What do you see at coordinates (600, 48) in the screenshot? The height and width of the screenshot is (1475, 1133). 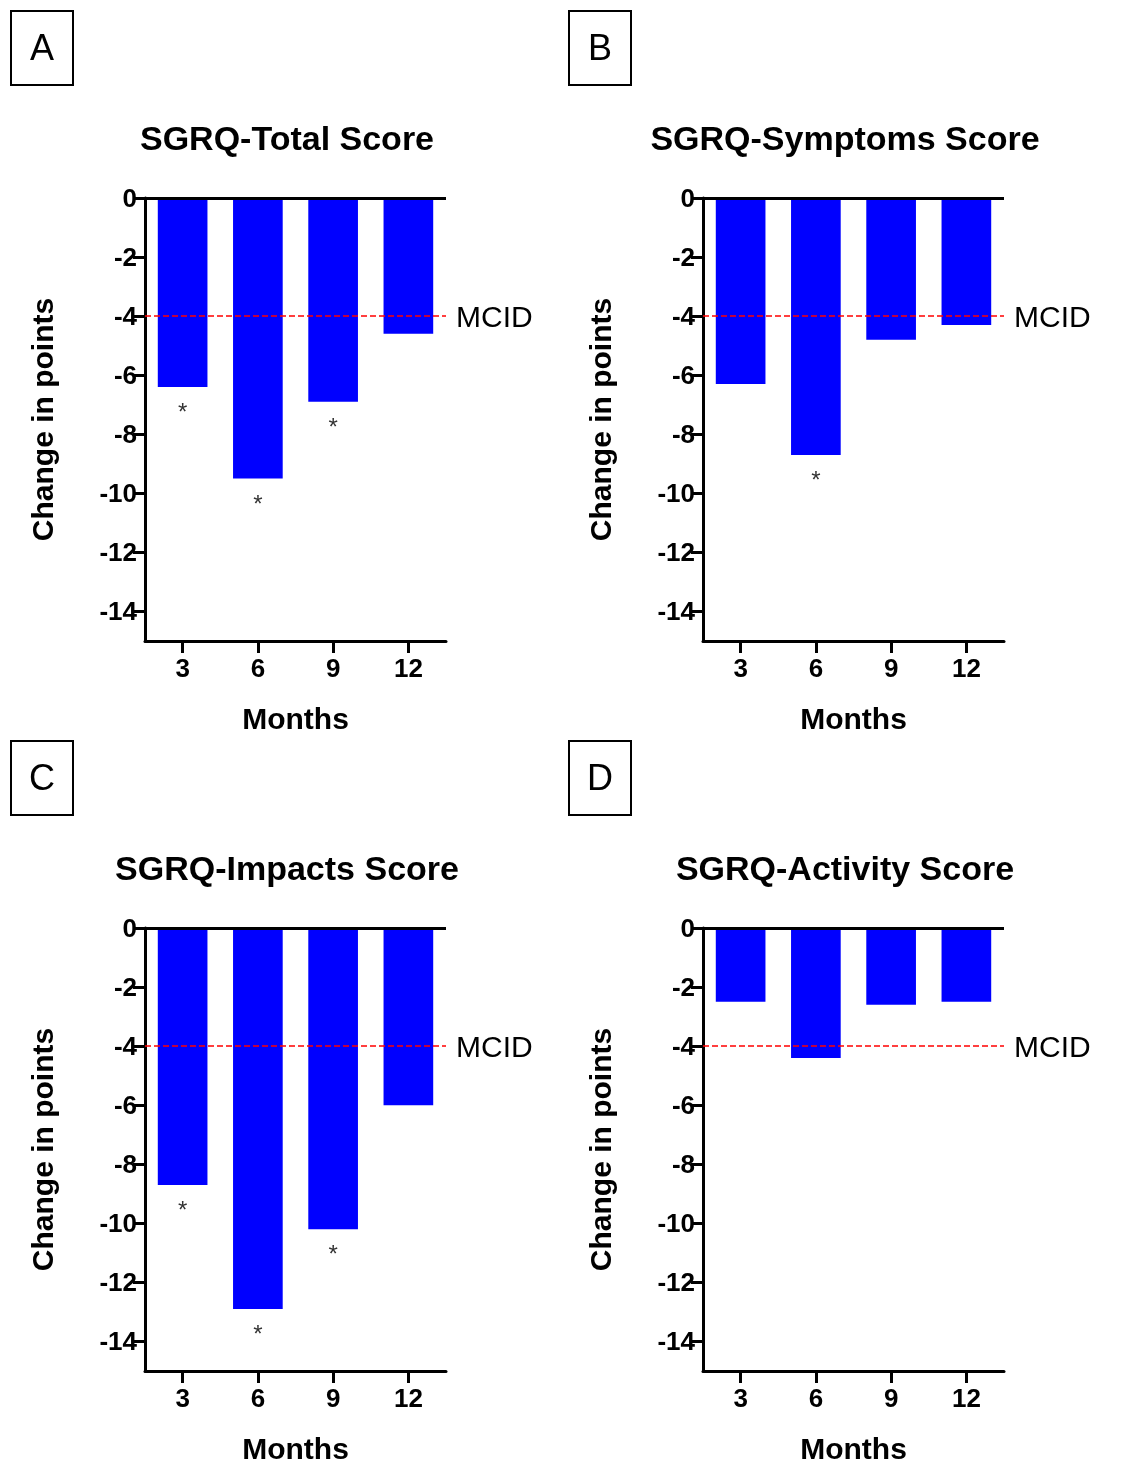 I see `text: B` at bounding box center [600, 48].